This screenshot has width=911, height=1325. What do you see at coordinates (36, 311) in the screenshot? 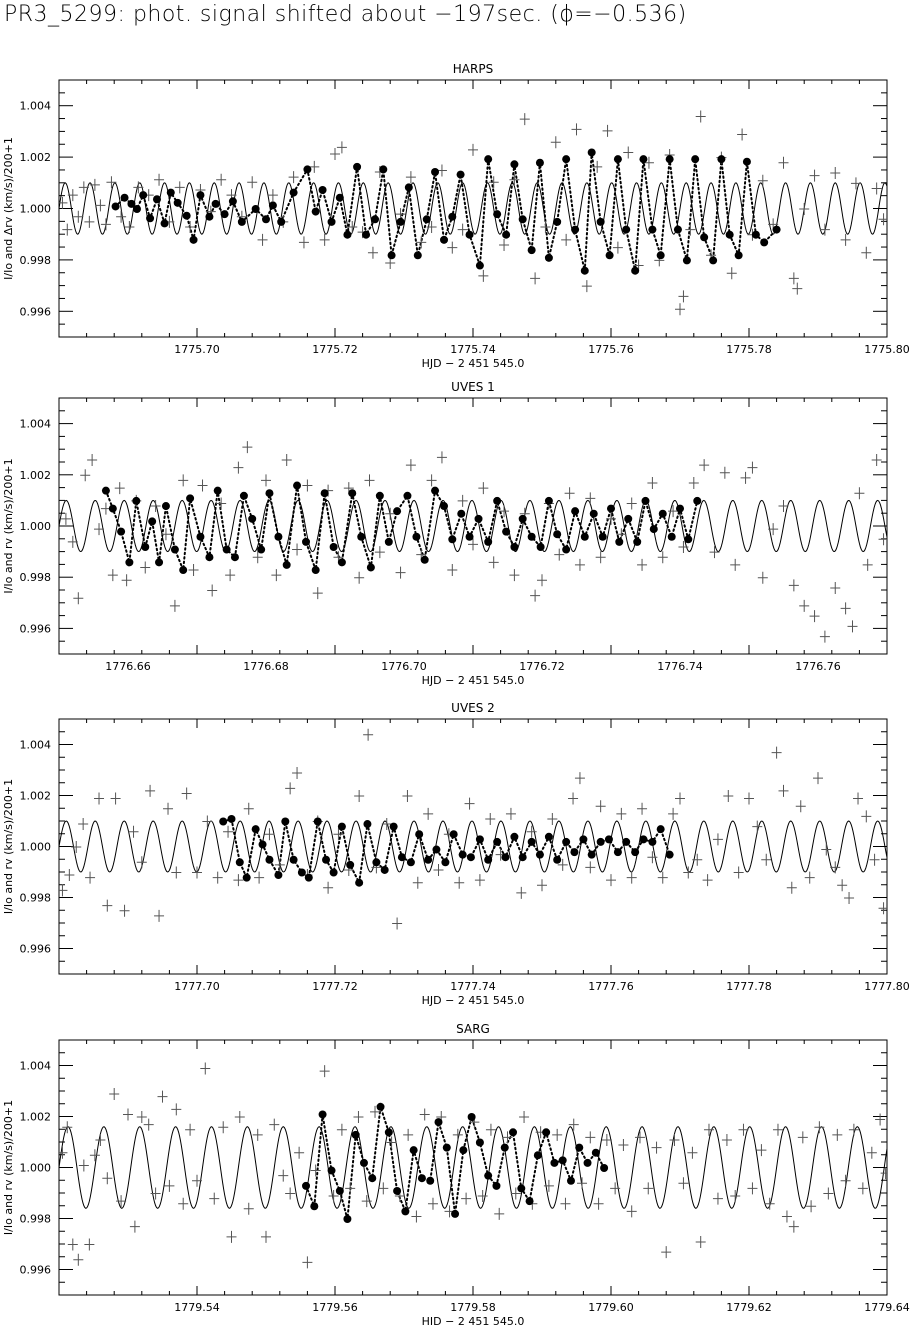
I see `y-tick-label: 0.996` at bounding box center [36, 311].